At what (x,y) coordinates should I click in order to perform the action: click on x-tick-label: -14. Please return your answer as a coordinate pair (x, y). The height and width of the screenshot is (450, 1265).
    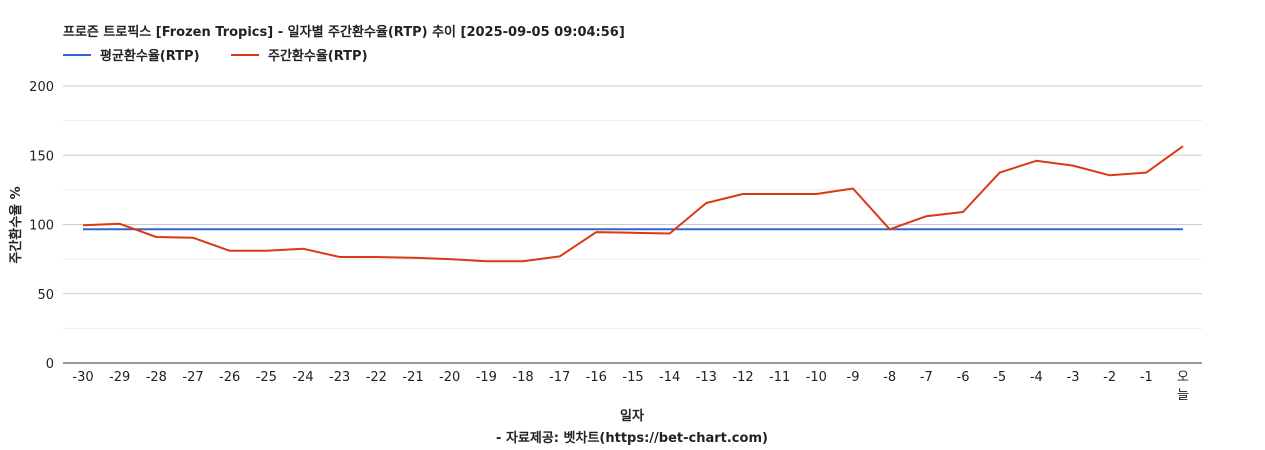
    Looking at the image, I should click on (669, 377).